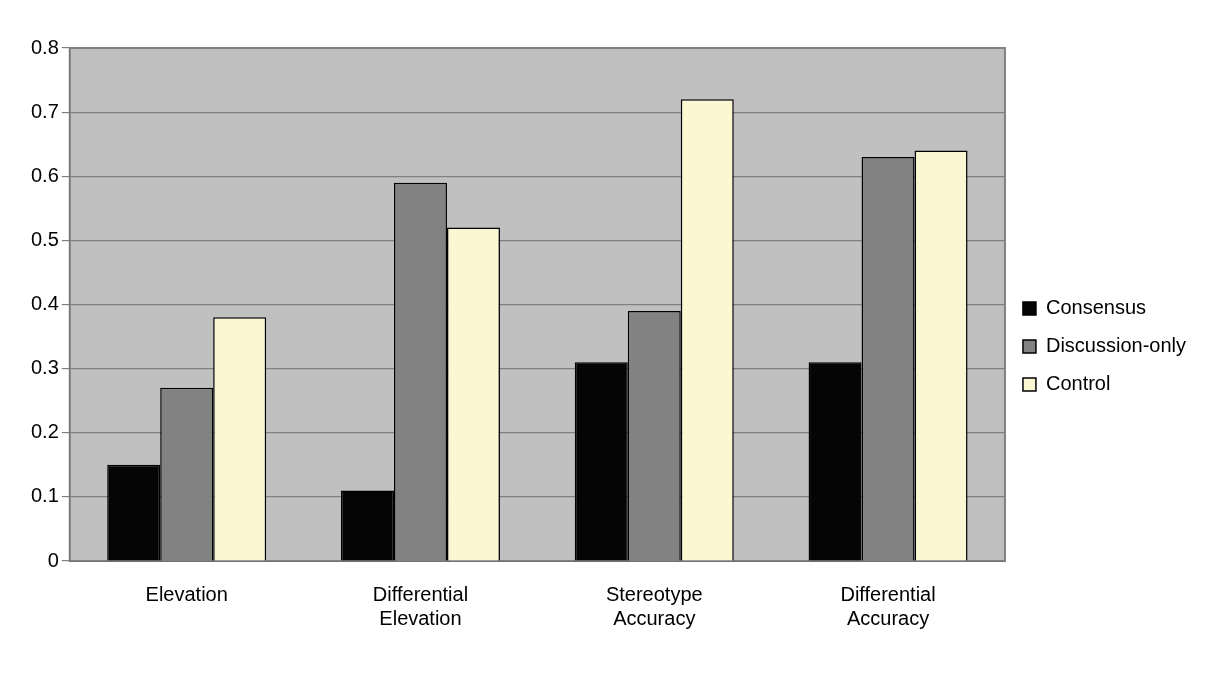 The height and width of the screenshot is (673, 1214). I want to click on y-tick-label: 0.4, so click(44, 303).